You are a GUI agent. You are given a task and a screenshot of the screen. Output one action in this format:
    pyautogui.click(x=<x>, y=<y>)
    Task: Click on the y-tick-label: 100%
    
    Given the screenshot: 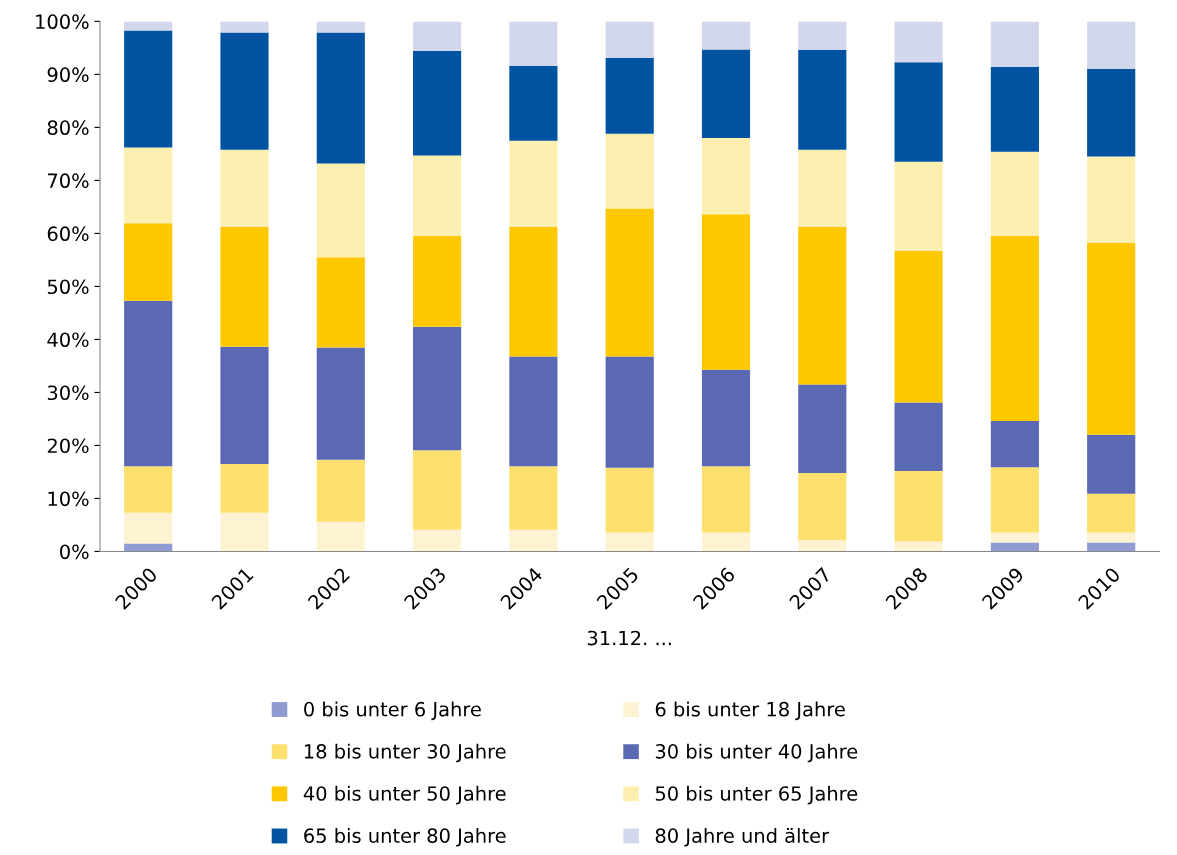 What is the action you would take?
    pyautogui.click(x=62, y=22)
    